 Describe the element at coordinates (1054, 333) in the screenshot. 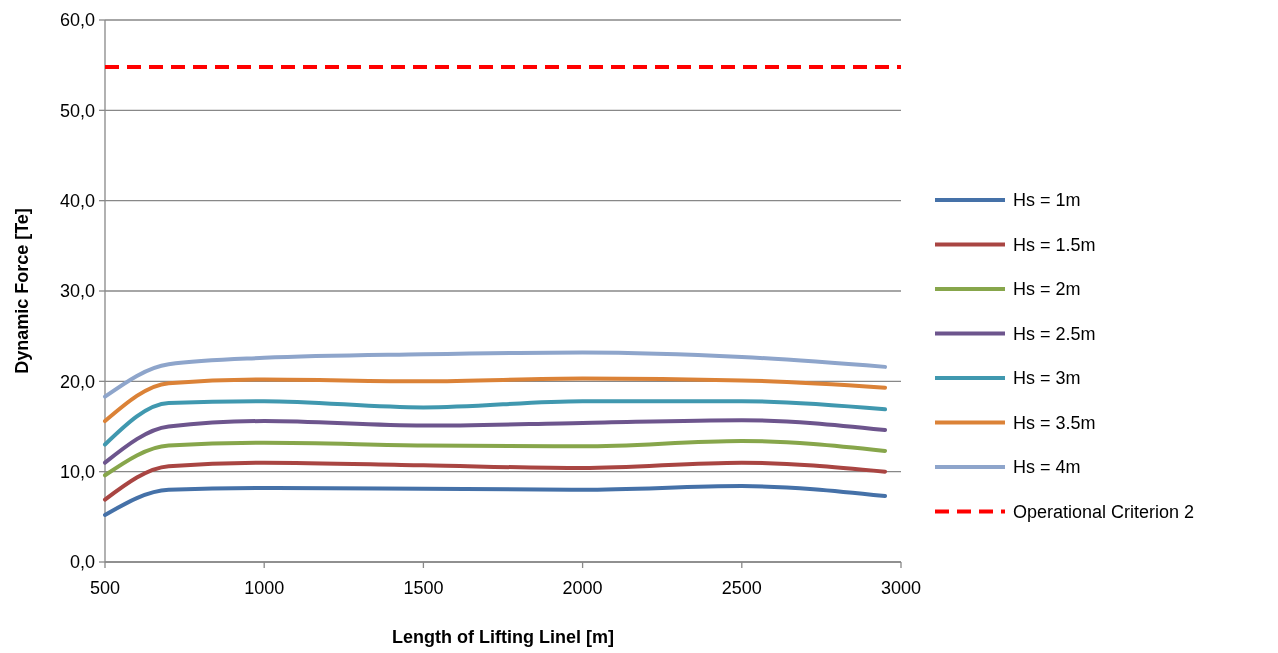

I see `legend-label: Hs = 2.5m` at that location.